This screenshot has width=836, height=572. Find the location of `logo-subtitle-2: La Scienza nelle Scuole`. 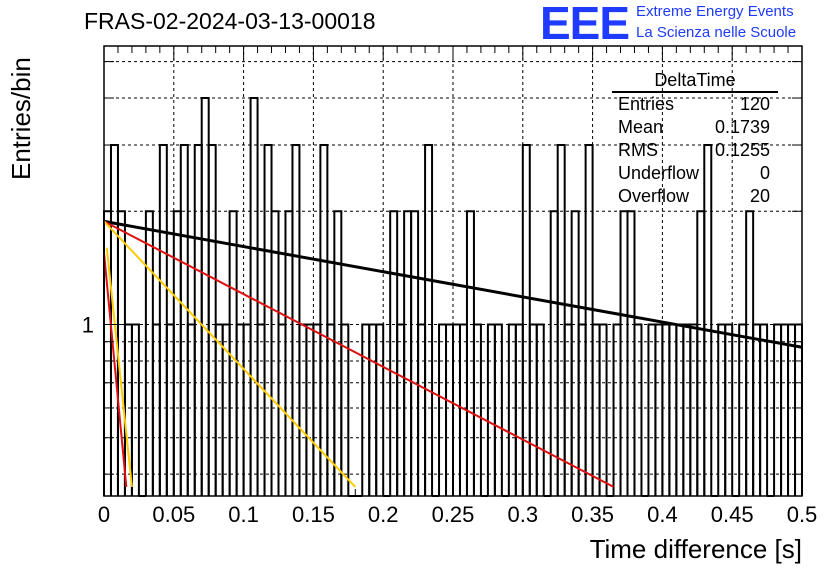

logo-subtitle-2: La Scienza nelle Scuole is located at coordinates (716, 32).